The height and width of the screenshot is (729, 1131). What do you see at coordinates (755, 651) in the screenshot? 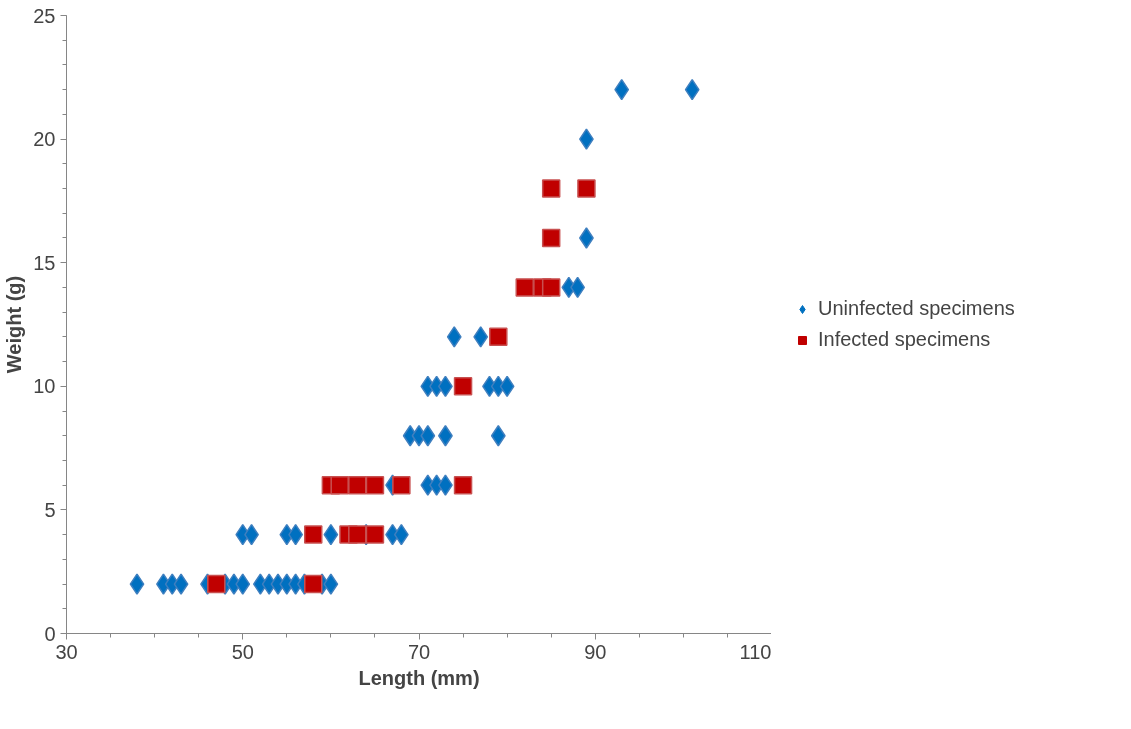
I see `x-tick-label: 110` at bounding box center [755, 651].